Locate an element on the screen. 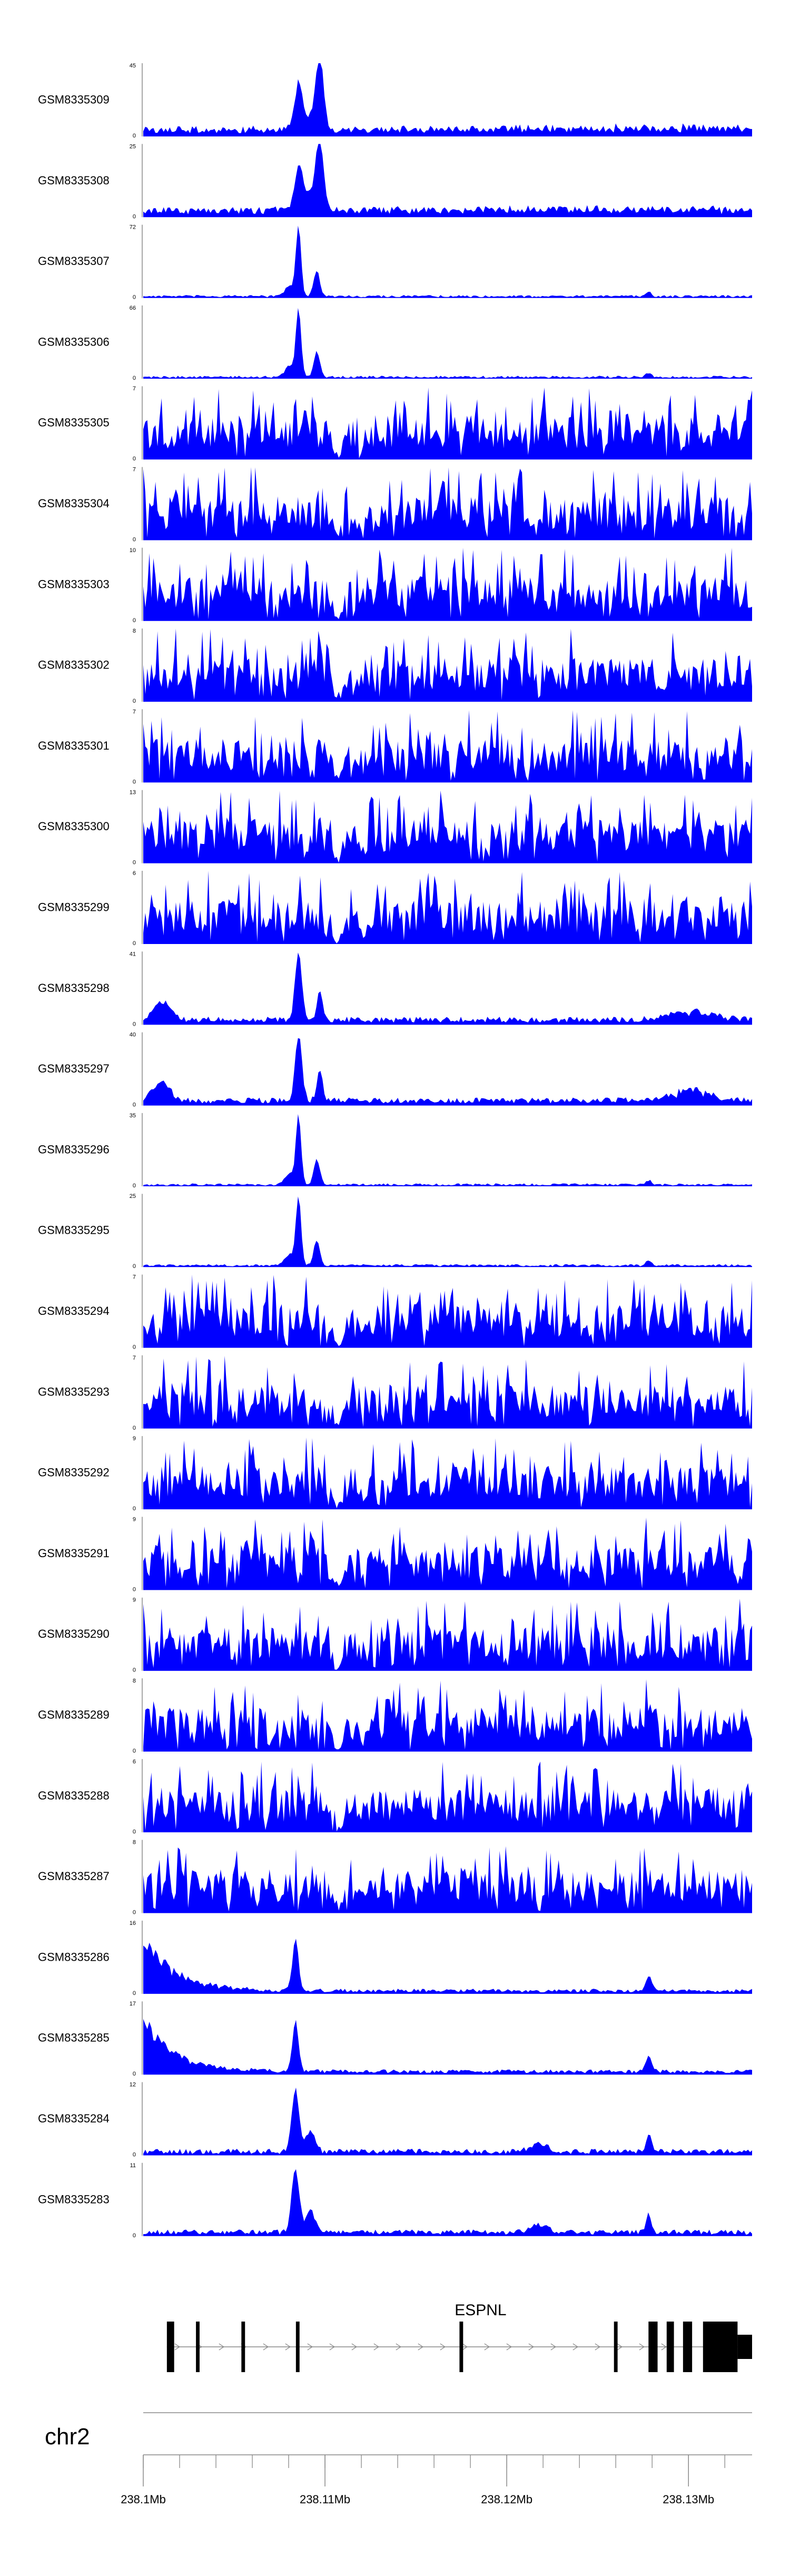 The width and height of the screenshot is (790, 2576). track-ymax-label: 35 is located at coordinates (133, 1116).